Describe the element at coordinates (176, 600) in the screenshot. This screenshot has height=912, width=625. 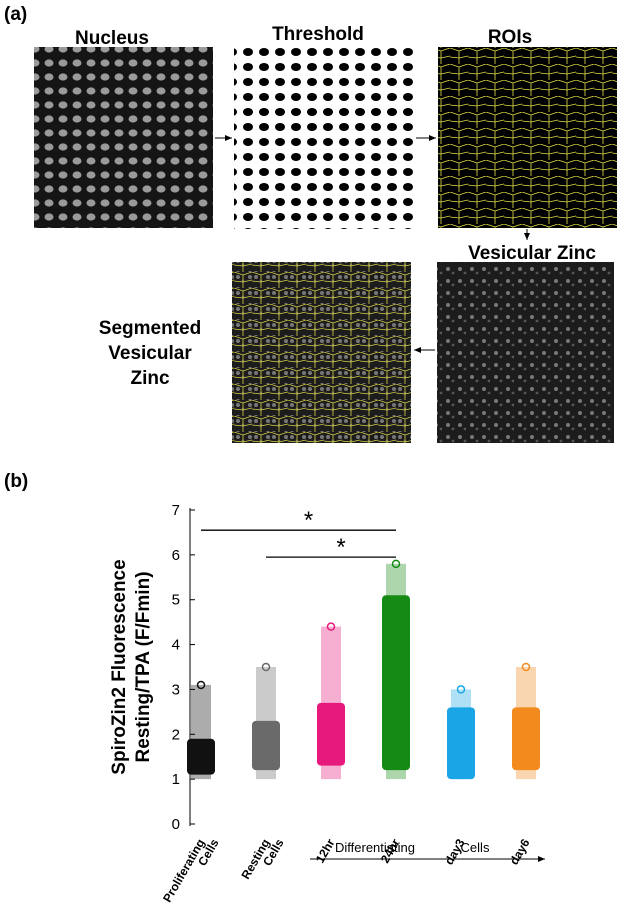
I see `y-tick-label: 5` at that location.